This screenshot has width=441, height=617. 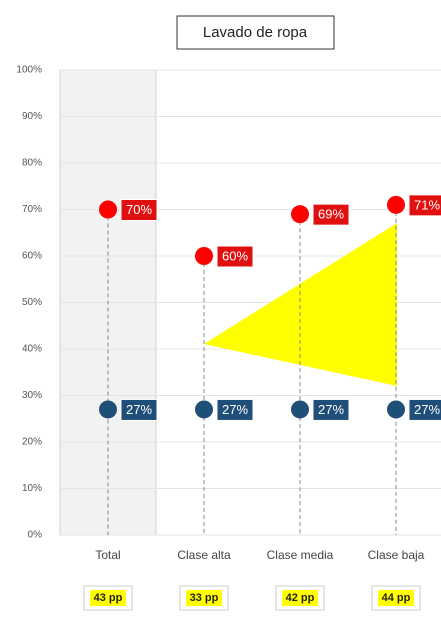 I want to click on y-tick-label: 40%, so click(x=32, y=349).